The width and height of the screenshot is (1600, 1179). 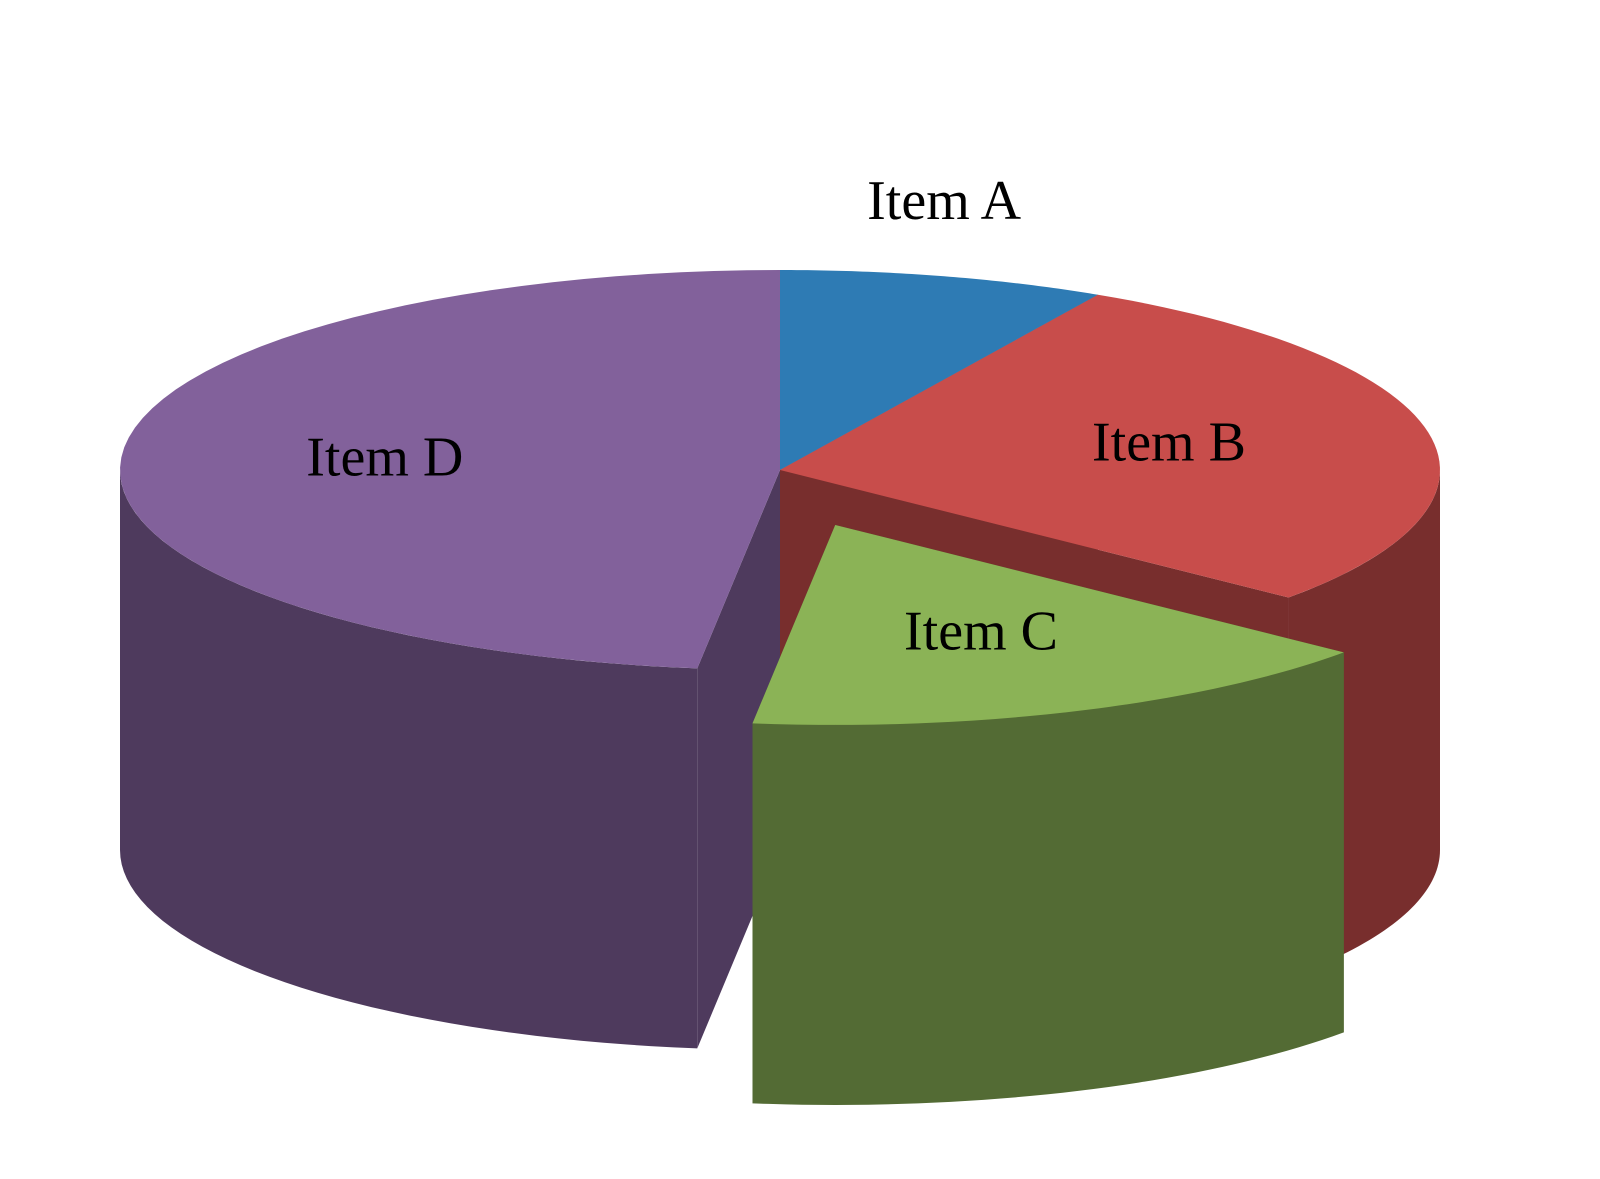 I want to click on slice-label-item-c: Item C, so click(x=981, y=631).